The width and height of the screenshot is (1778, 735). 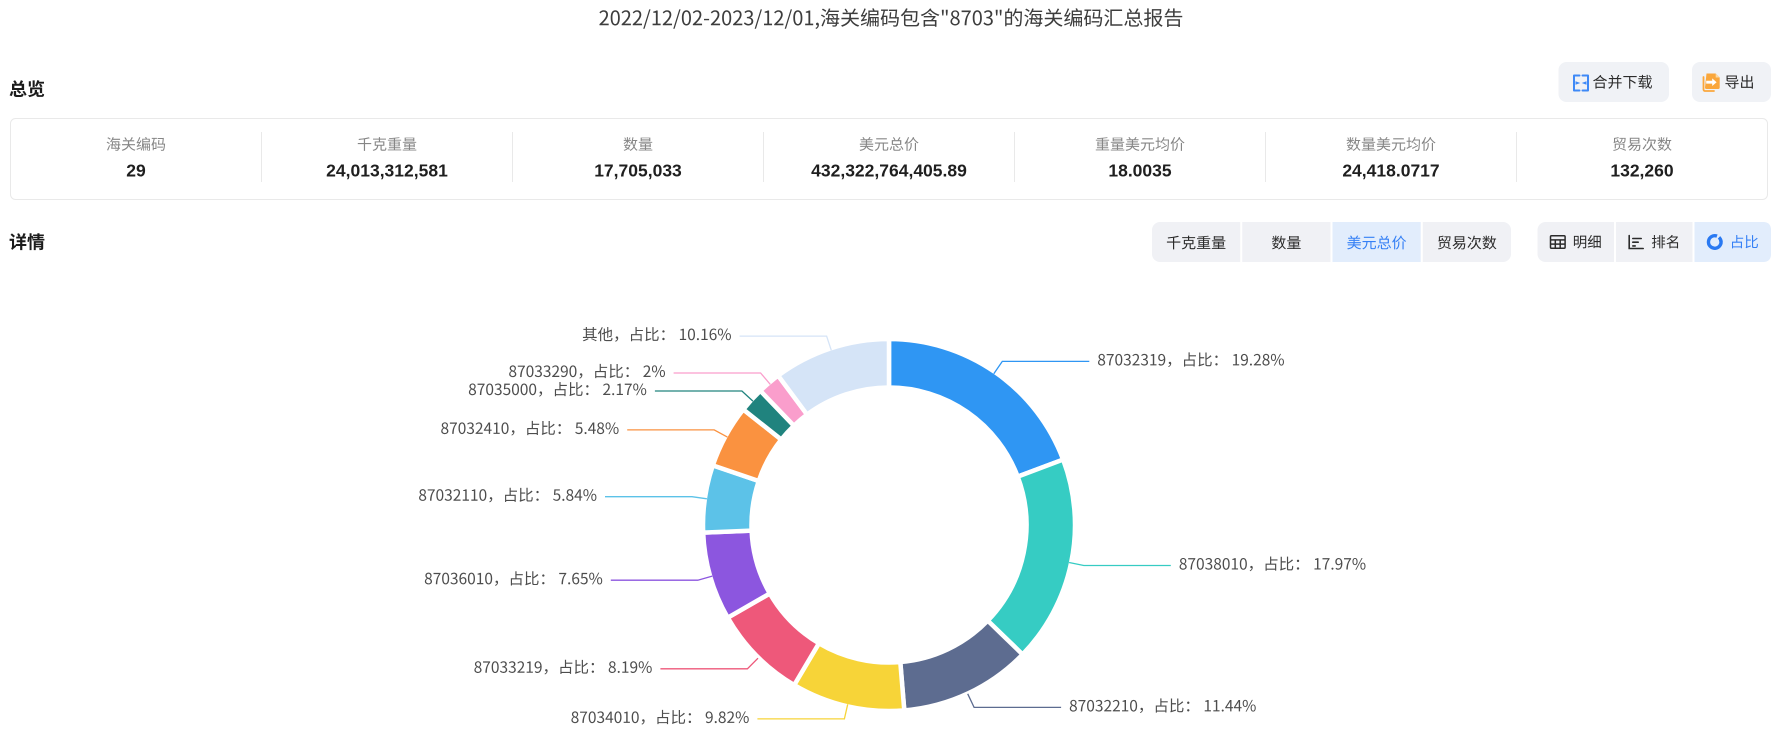 What do you see at coordinates (1140, 171) in the screenshot?
I see `svg-text: 18.0035` at bounding box center [1140, 171].